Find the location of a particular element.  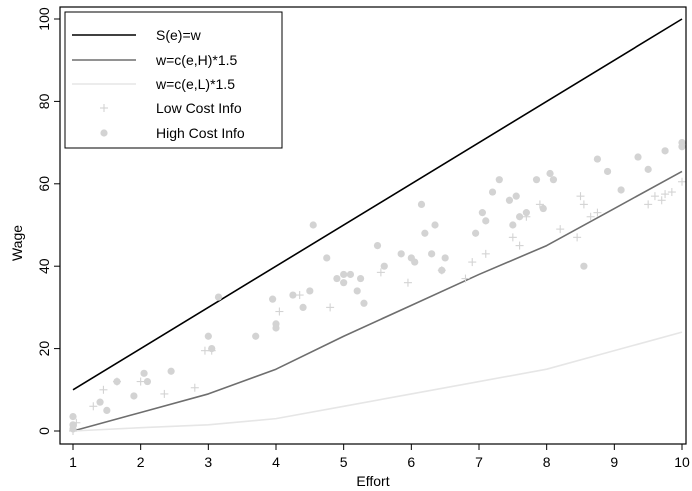

y-tick-label: 80 is located at coordinates (44, 101).